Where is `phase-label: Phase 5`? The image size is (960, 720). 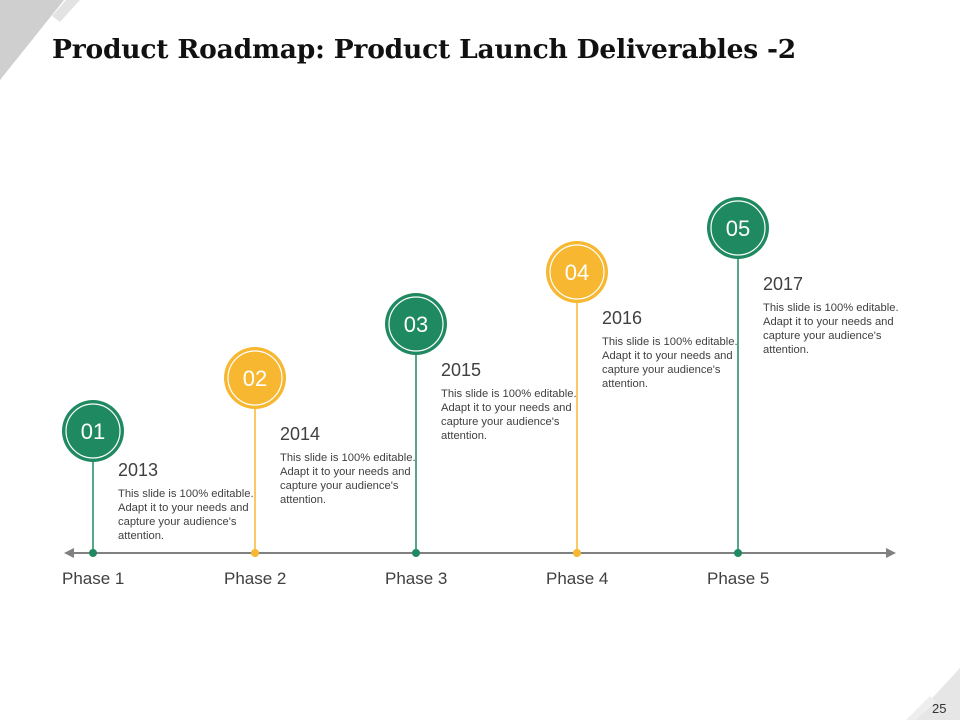 phase-label: Phase 5 is located at coordinates (738, 578).